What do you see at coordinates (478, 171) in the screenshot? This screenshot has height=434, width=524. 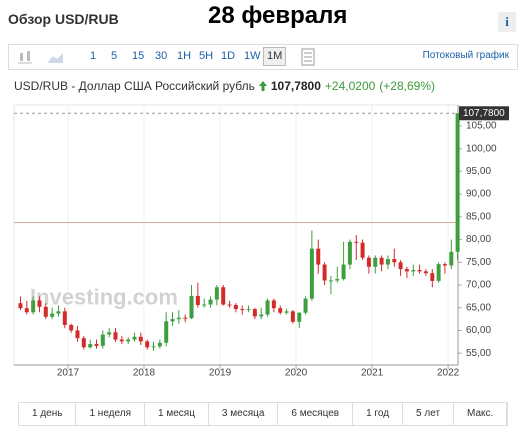 I see `y-tick-label: 95,00` at bounding box center [478, 171].